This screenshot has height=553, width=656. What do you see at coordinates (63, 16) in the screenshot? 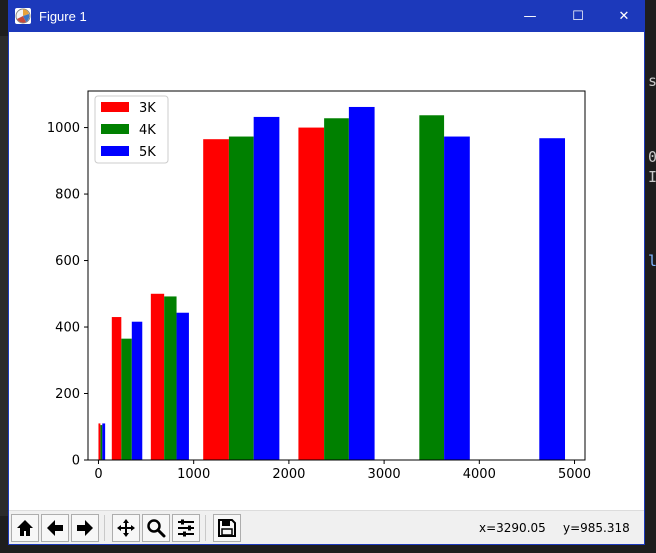
I see `window-title: Figure 1` at bounding box center [63, 16].